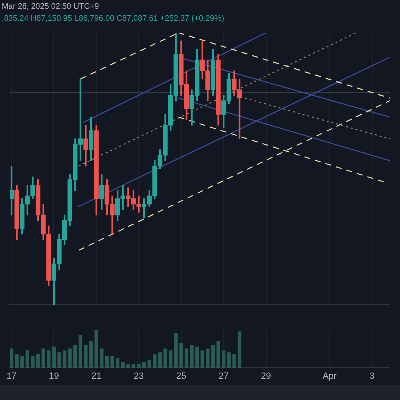  What do you see at coordinates (11, 376) in the screenshot?
I see `x-tick-label: 17` at bounding box center [11, 376].